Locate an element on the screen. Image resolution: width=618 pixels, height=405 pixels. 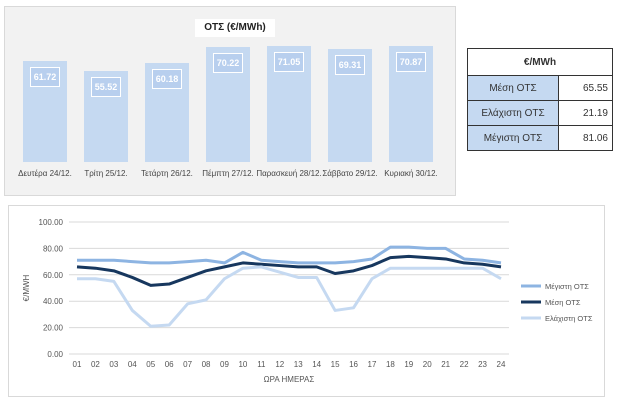
table-row: Μέγιστη ΟΤΣ 81.06 is located at coordinates (540, 138).